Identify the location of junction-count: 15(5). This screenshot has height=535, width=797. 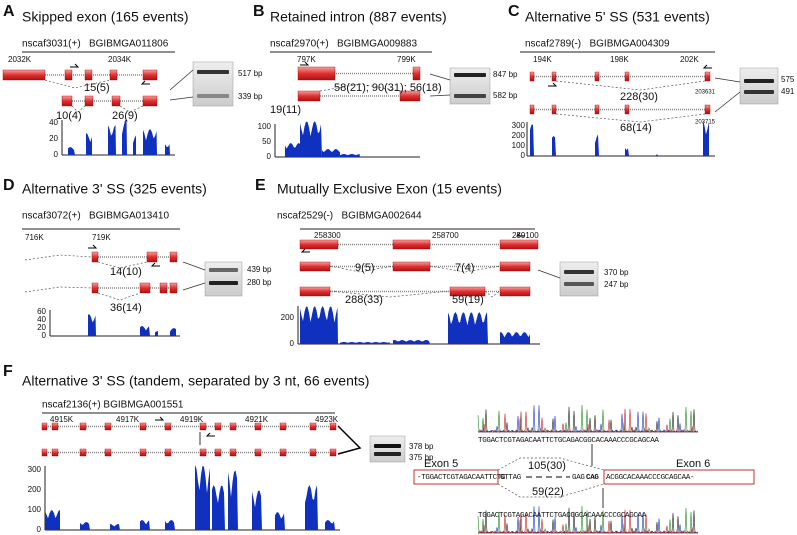
(97, 88).